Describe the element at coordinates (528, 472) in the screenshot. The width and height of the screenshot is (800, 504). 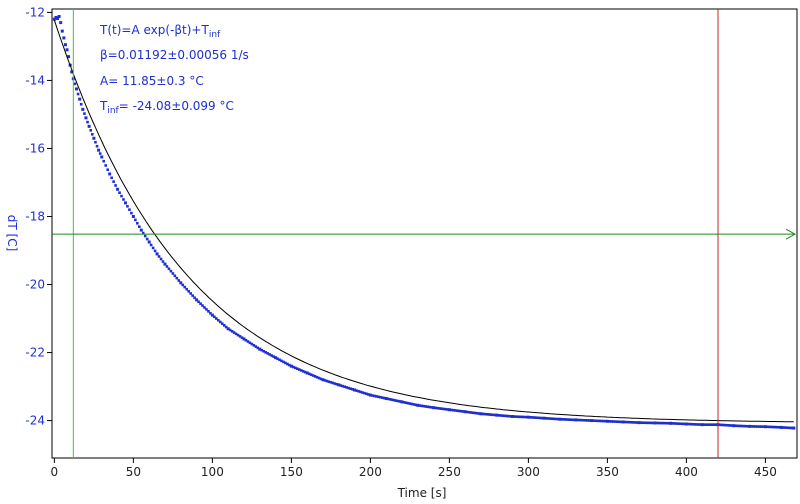
I see `x-tick-label: 300` at that location.